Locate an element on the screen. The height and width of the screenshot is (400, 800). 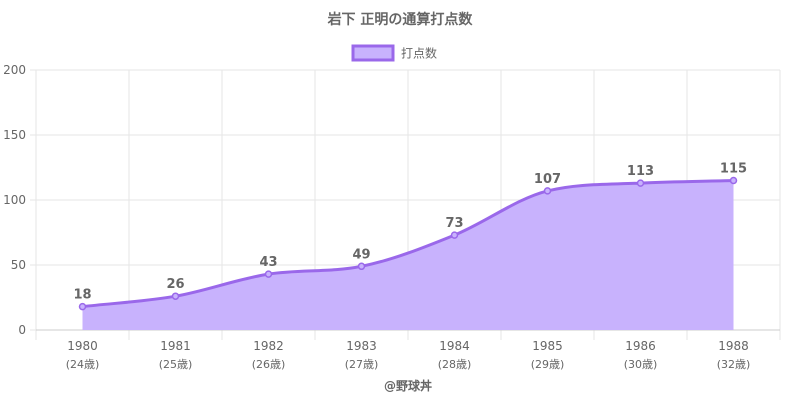
x-tick-label: 1980 is located at coordinates (82, 346).